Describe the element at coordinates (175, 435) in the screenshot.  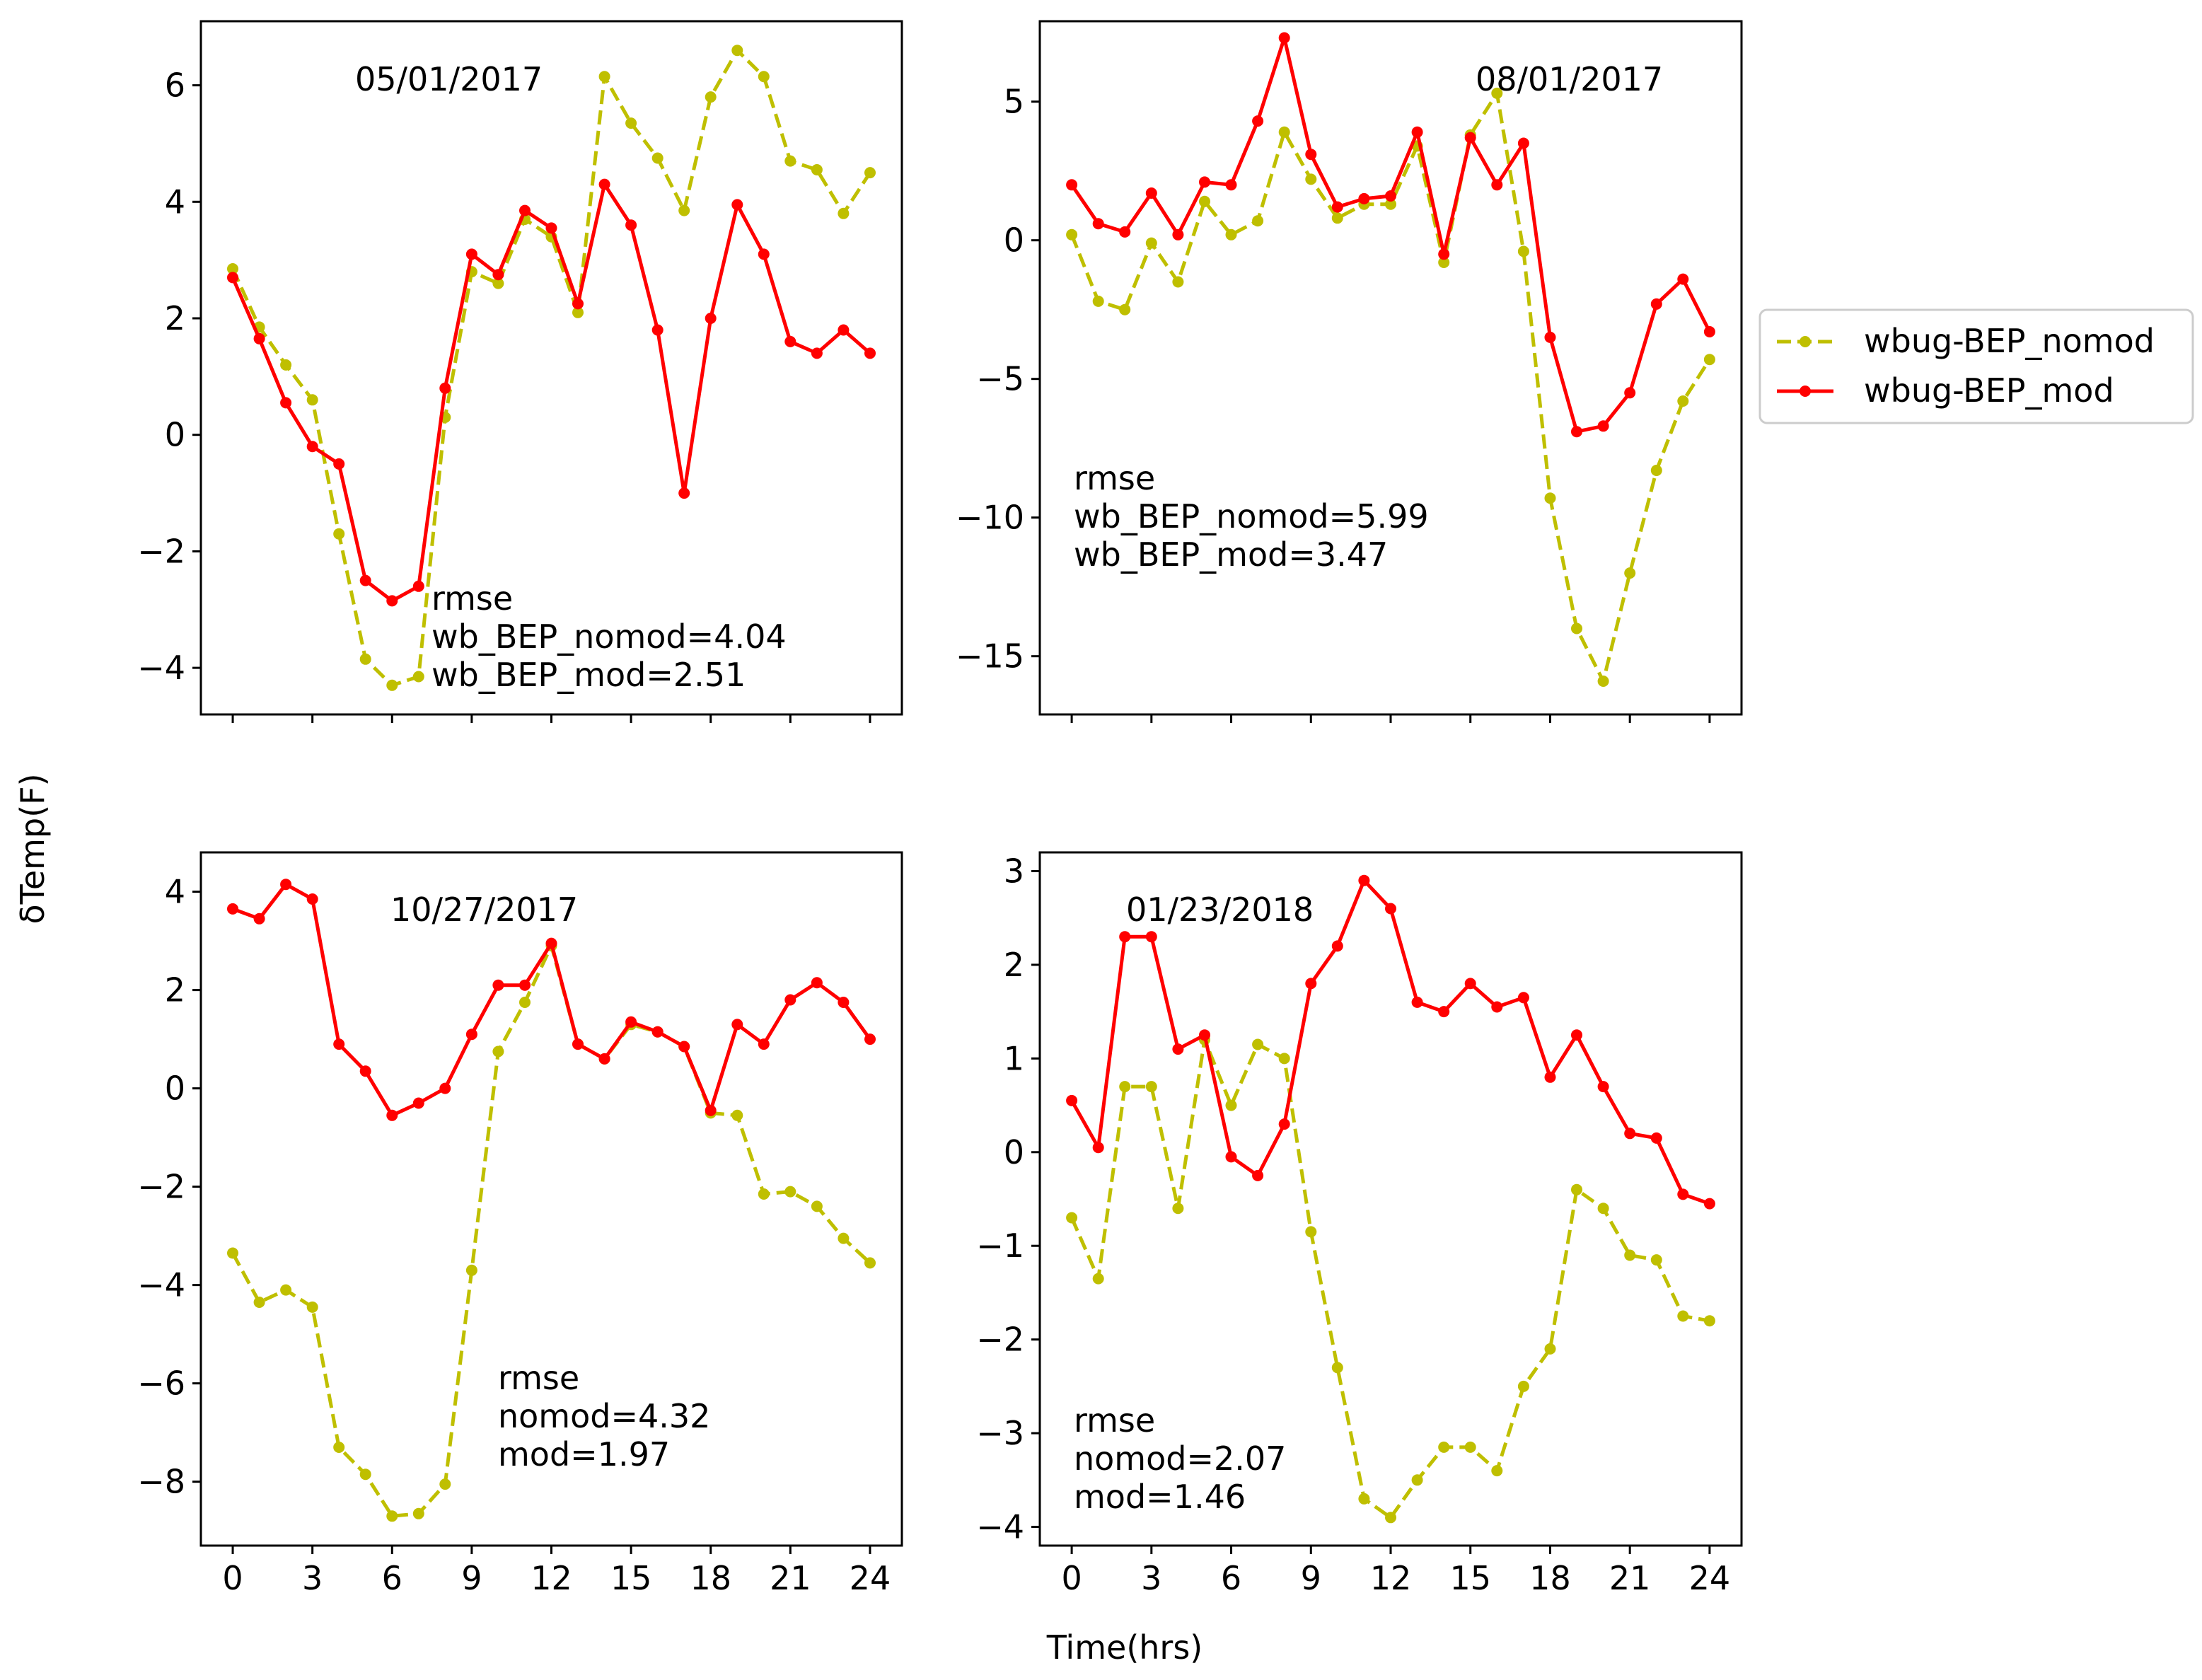
I see `y-tick-label: 0` at that location.